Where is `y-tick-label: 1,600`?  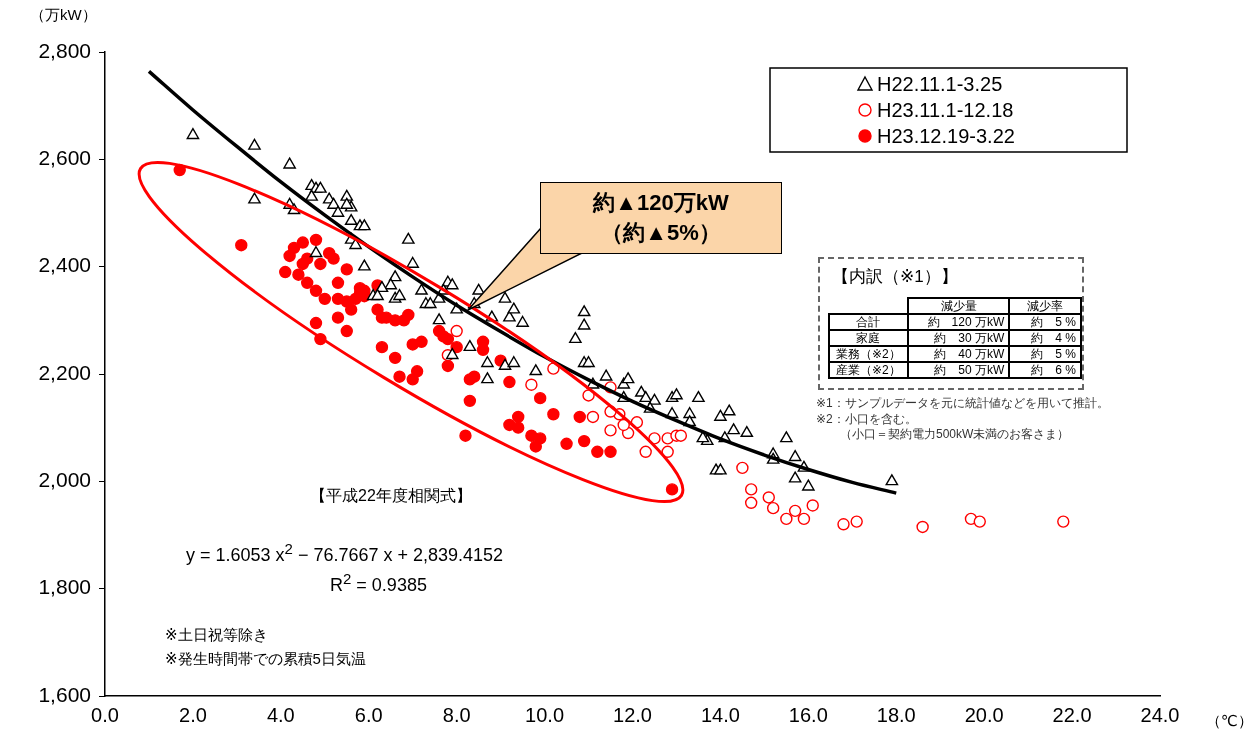 y-tick-label: 1,600 is located at coordinates (64, 694).